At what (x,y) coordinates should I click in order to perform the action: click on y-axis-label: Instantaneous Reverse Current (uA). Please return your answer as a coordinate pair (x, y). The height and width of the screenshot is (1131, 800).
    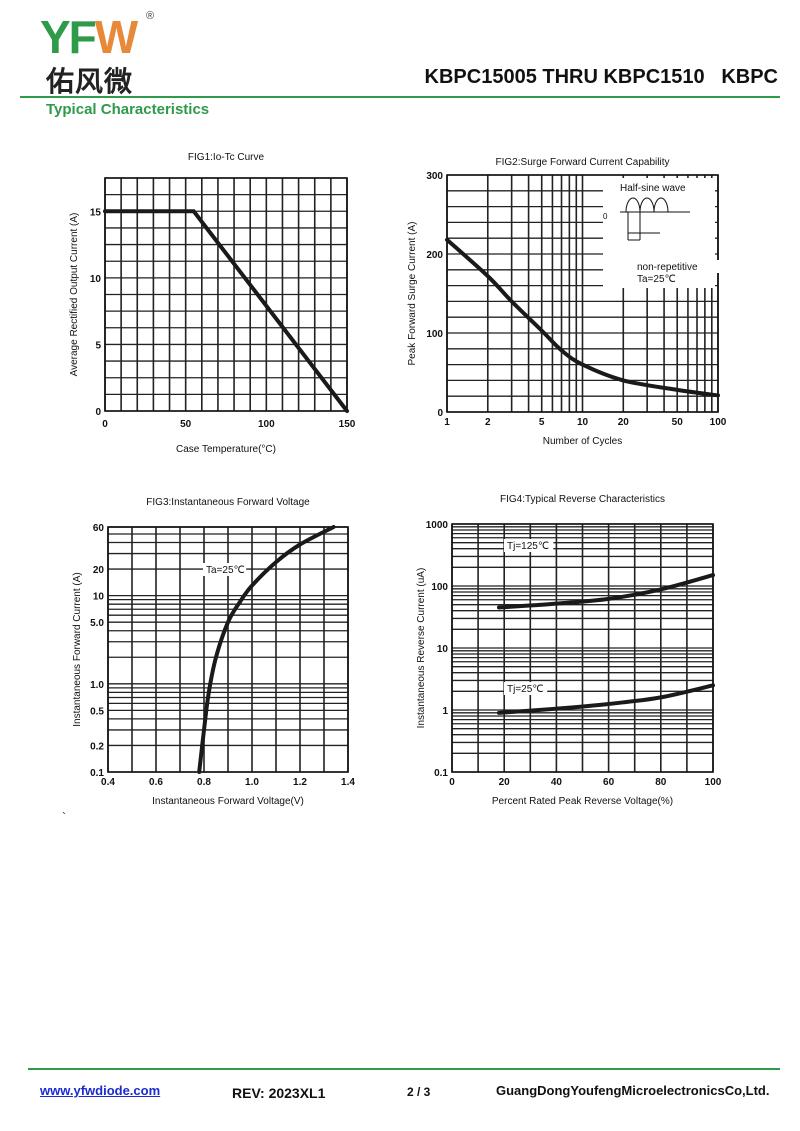
    Looking at the image, I should click on (421, 648).